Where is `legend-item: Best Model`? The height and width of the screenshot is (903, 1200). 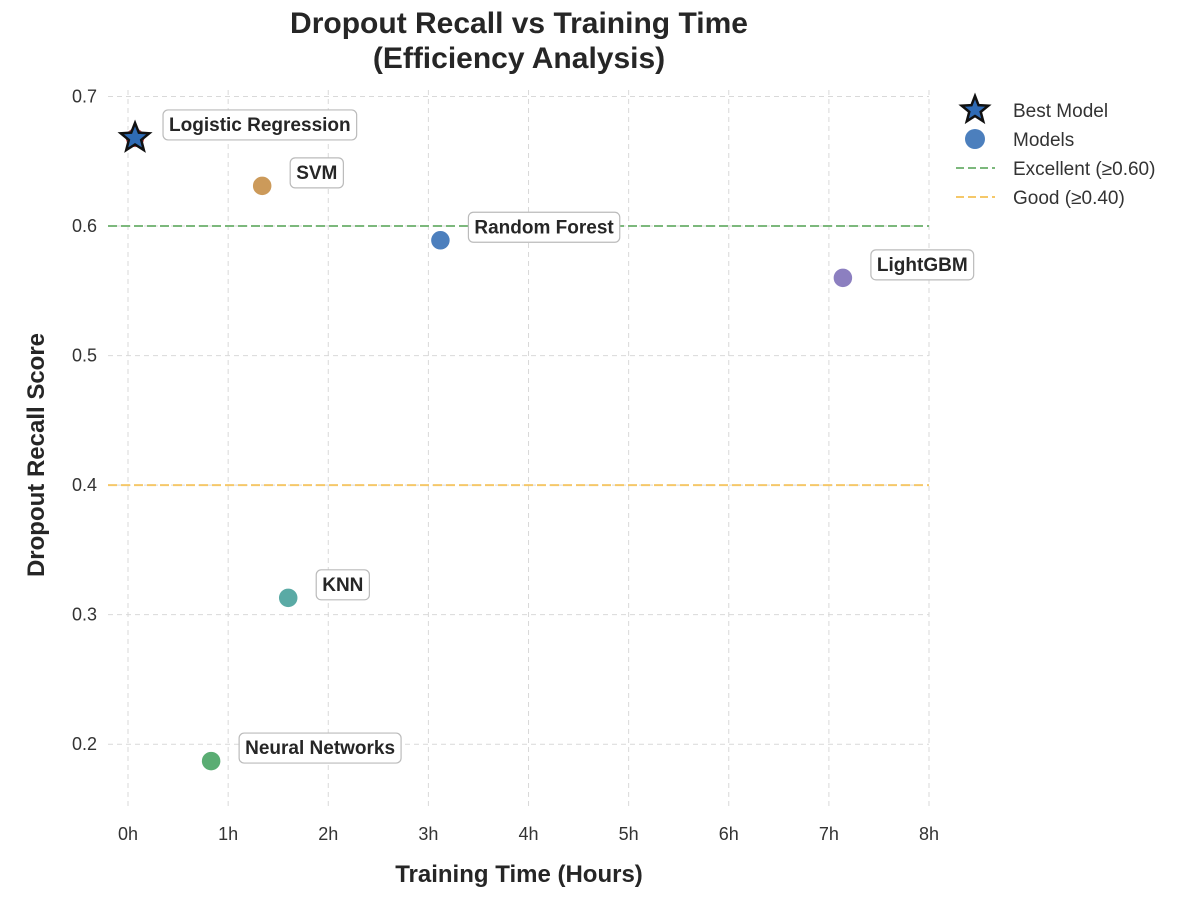
legend-item: Best Model is located at coordinates (1033, 108).